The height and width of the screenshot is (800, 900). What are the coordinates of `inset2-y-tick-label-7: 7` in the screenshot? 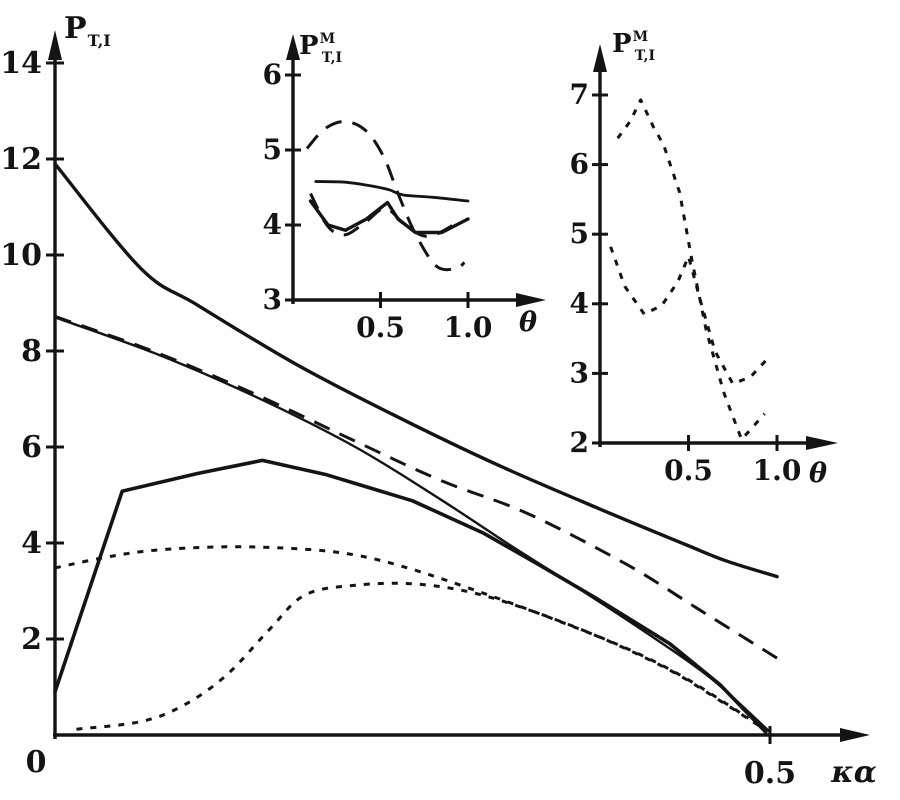 It's located at (579, 94).